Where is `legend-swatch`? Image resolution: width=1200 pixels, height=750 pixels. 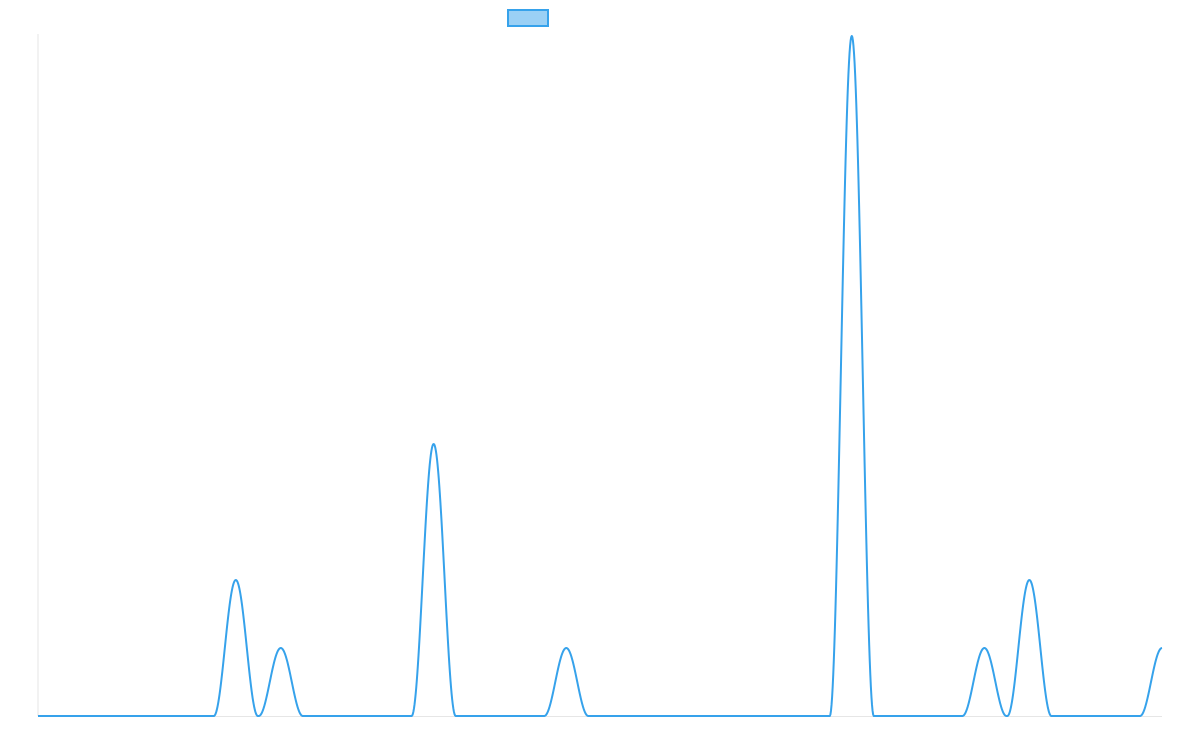 legend-swatch is located at coordinates (528, 18).